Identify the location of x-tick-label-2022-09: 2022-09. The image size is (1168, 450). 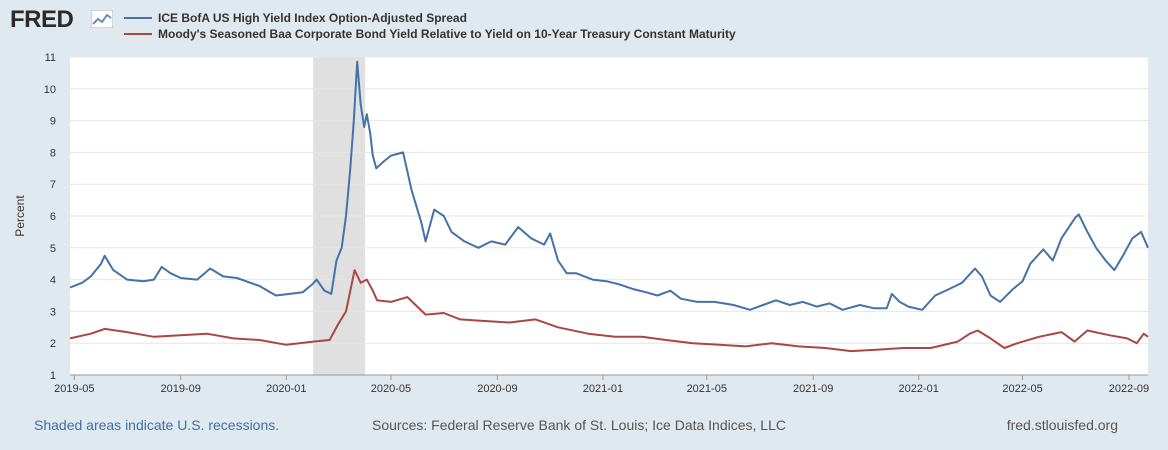
(1129, 389).